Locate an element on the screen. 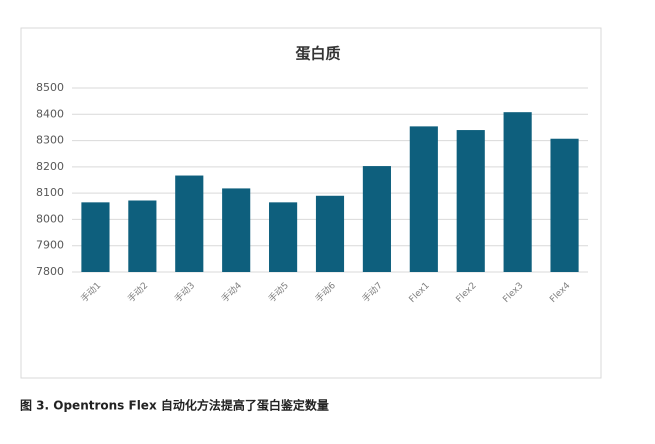  y-tick-label: 8300 is located at coordinates (50, 140).